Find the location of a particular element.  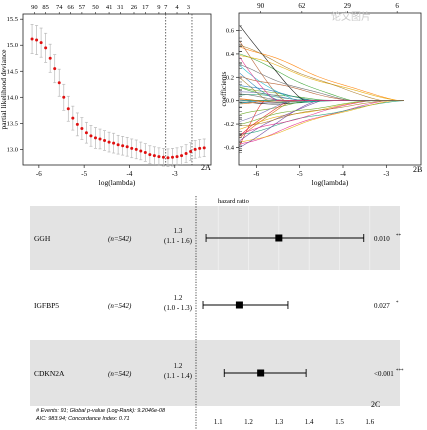

confidence-interval: (1.1 - 1.6) is located at coordinates (178, 241).